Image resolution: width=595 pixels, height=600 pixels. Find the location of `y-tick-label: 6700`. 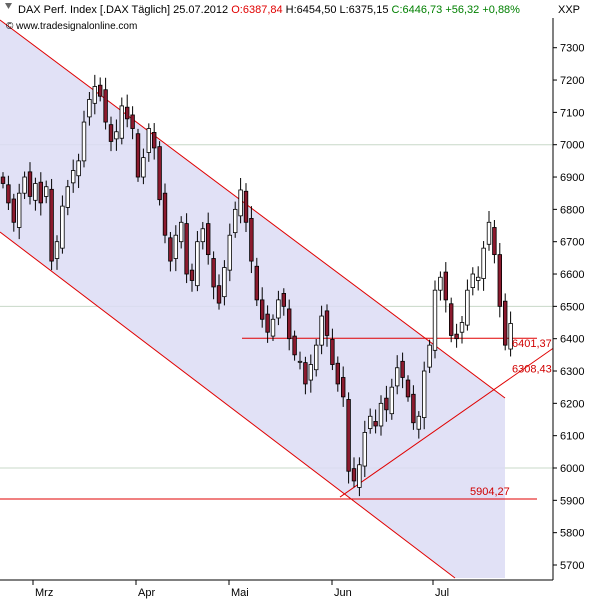

y-tick-label: 6700 is located at coordinates (572, 243).